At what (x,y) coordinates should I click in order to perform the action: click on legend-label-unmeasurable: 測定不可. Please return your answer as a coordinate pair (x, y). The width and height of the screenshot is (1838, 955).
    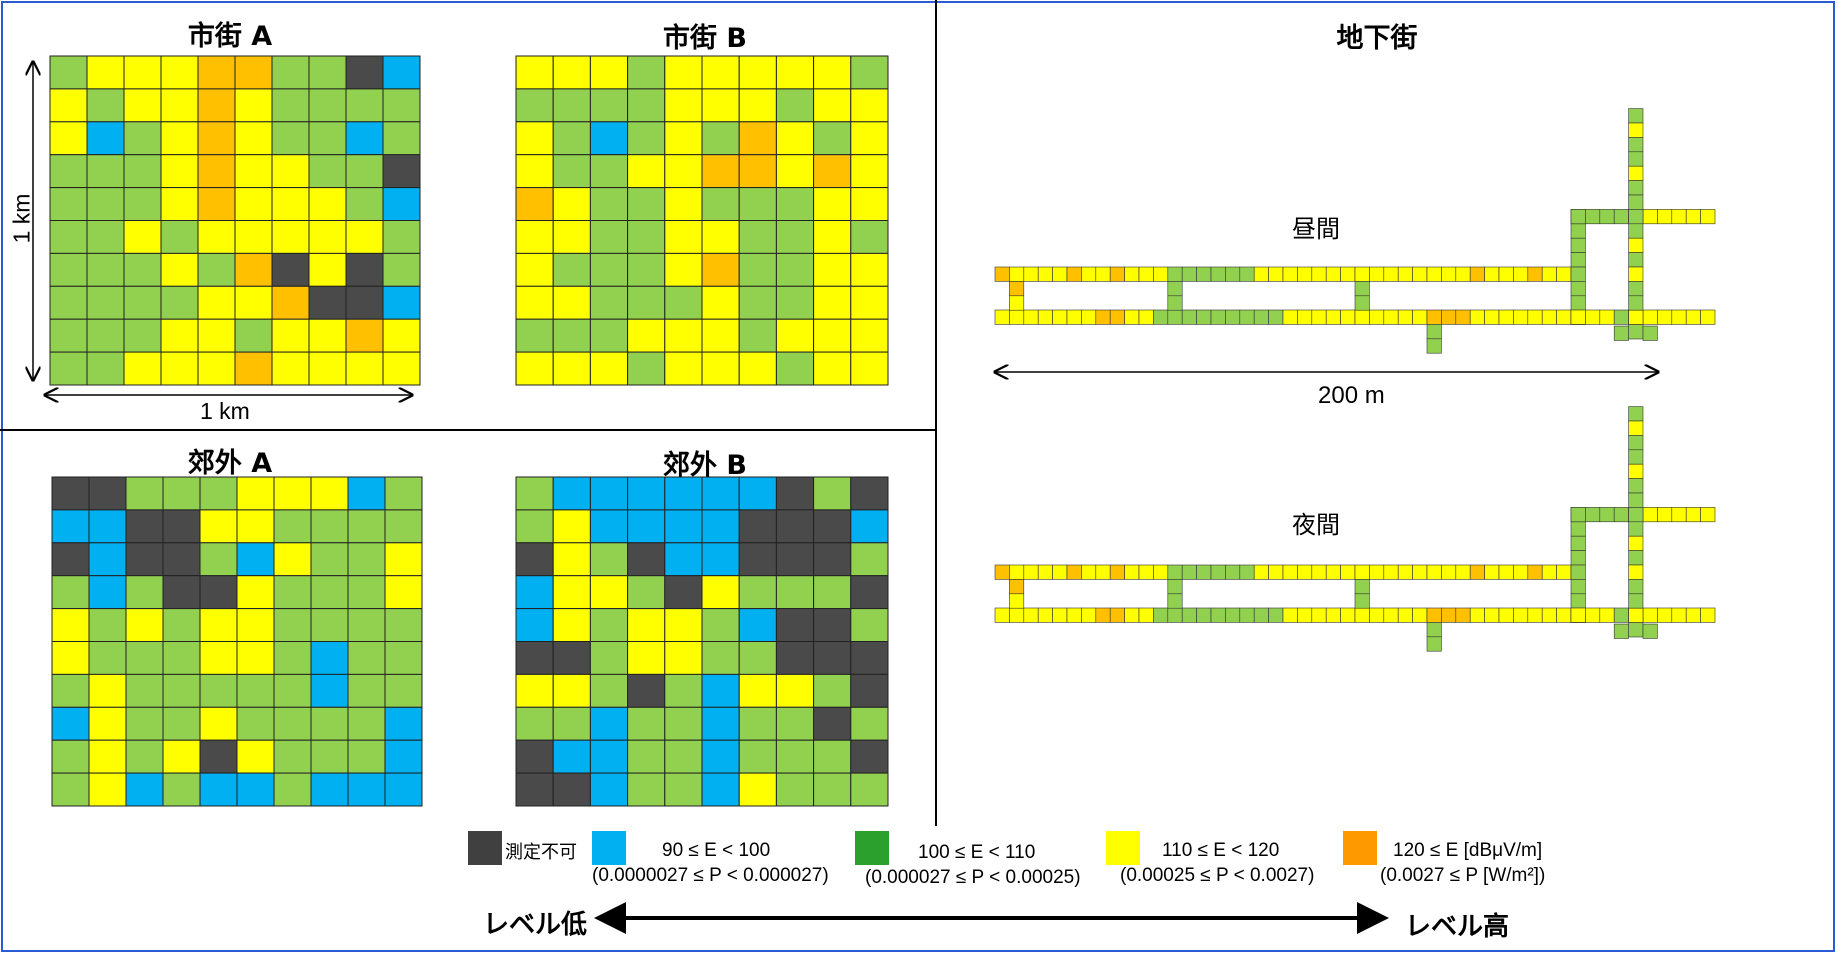
    Looking at the image, I should click on (541, 852).